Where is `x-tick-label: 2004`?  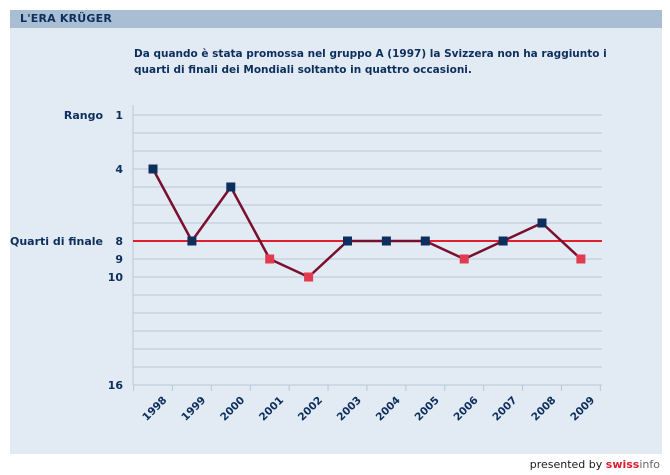 x-tick-label: 2004 is located at coordinates (388, 408).